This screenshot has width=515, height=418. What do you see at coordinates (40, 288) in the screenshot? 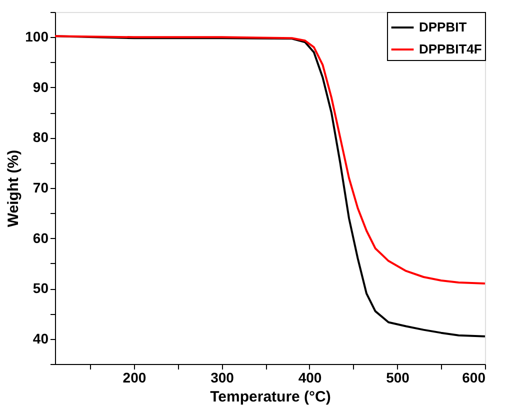
I see `y-tick-label: 50` at bounding box center [40, 288].